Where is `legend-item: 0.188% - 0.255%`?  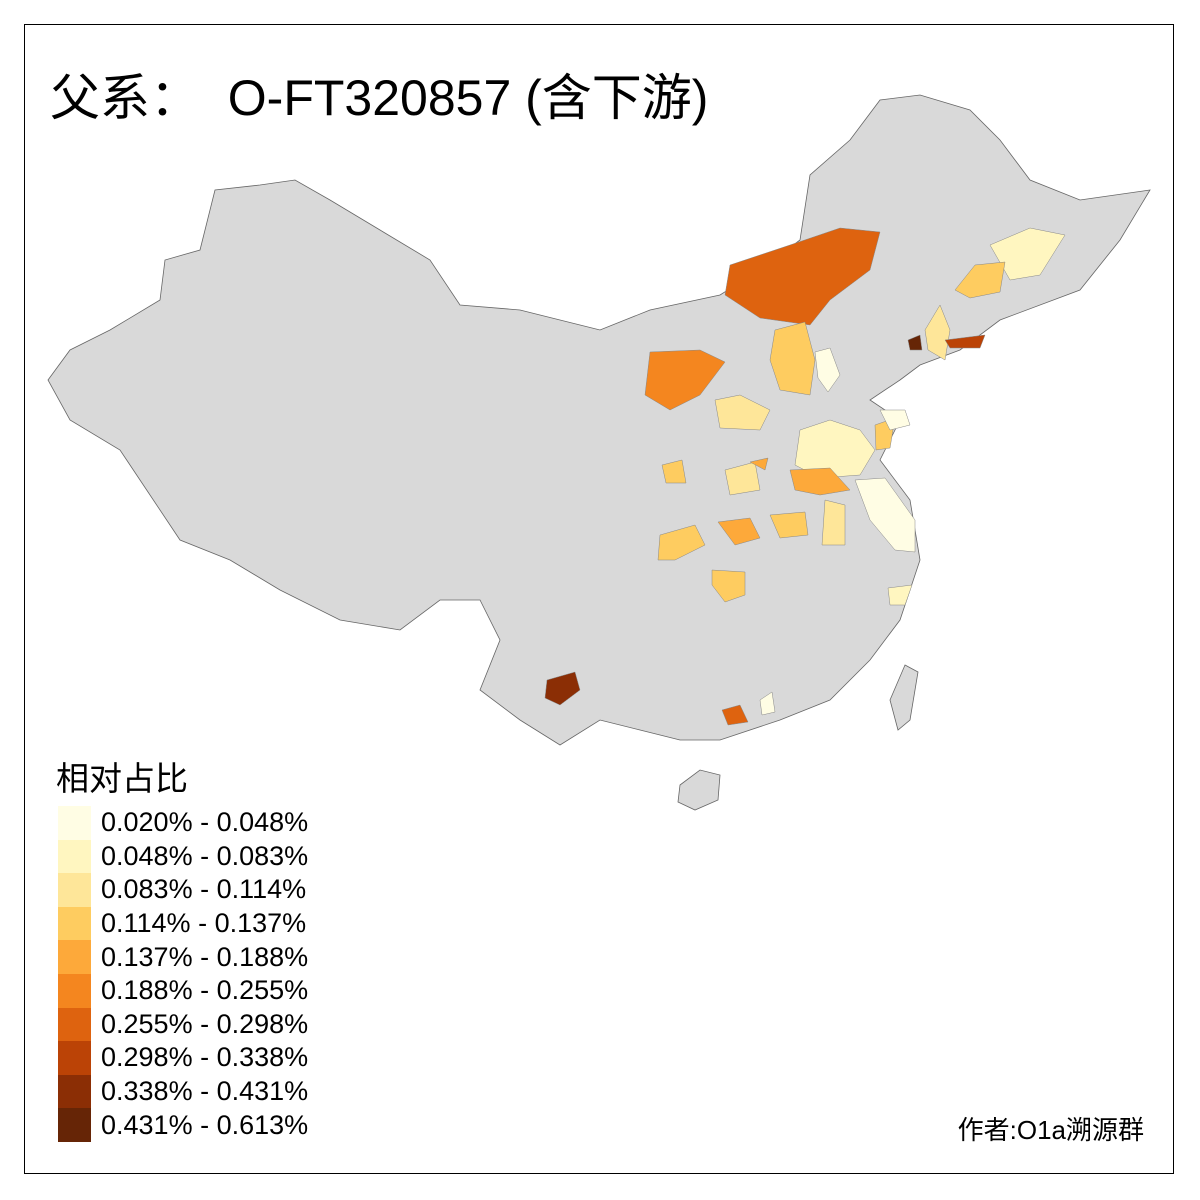
legend-item: 0.188% - 0.255% is located at coordinates (183, 990).